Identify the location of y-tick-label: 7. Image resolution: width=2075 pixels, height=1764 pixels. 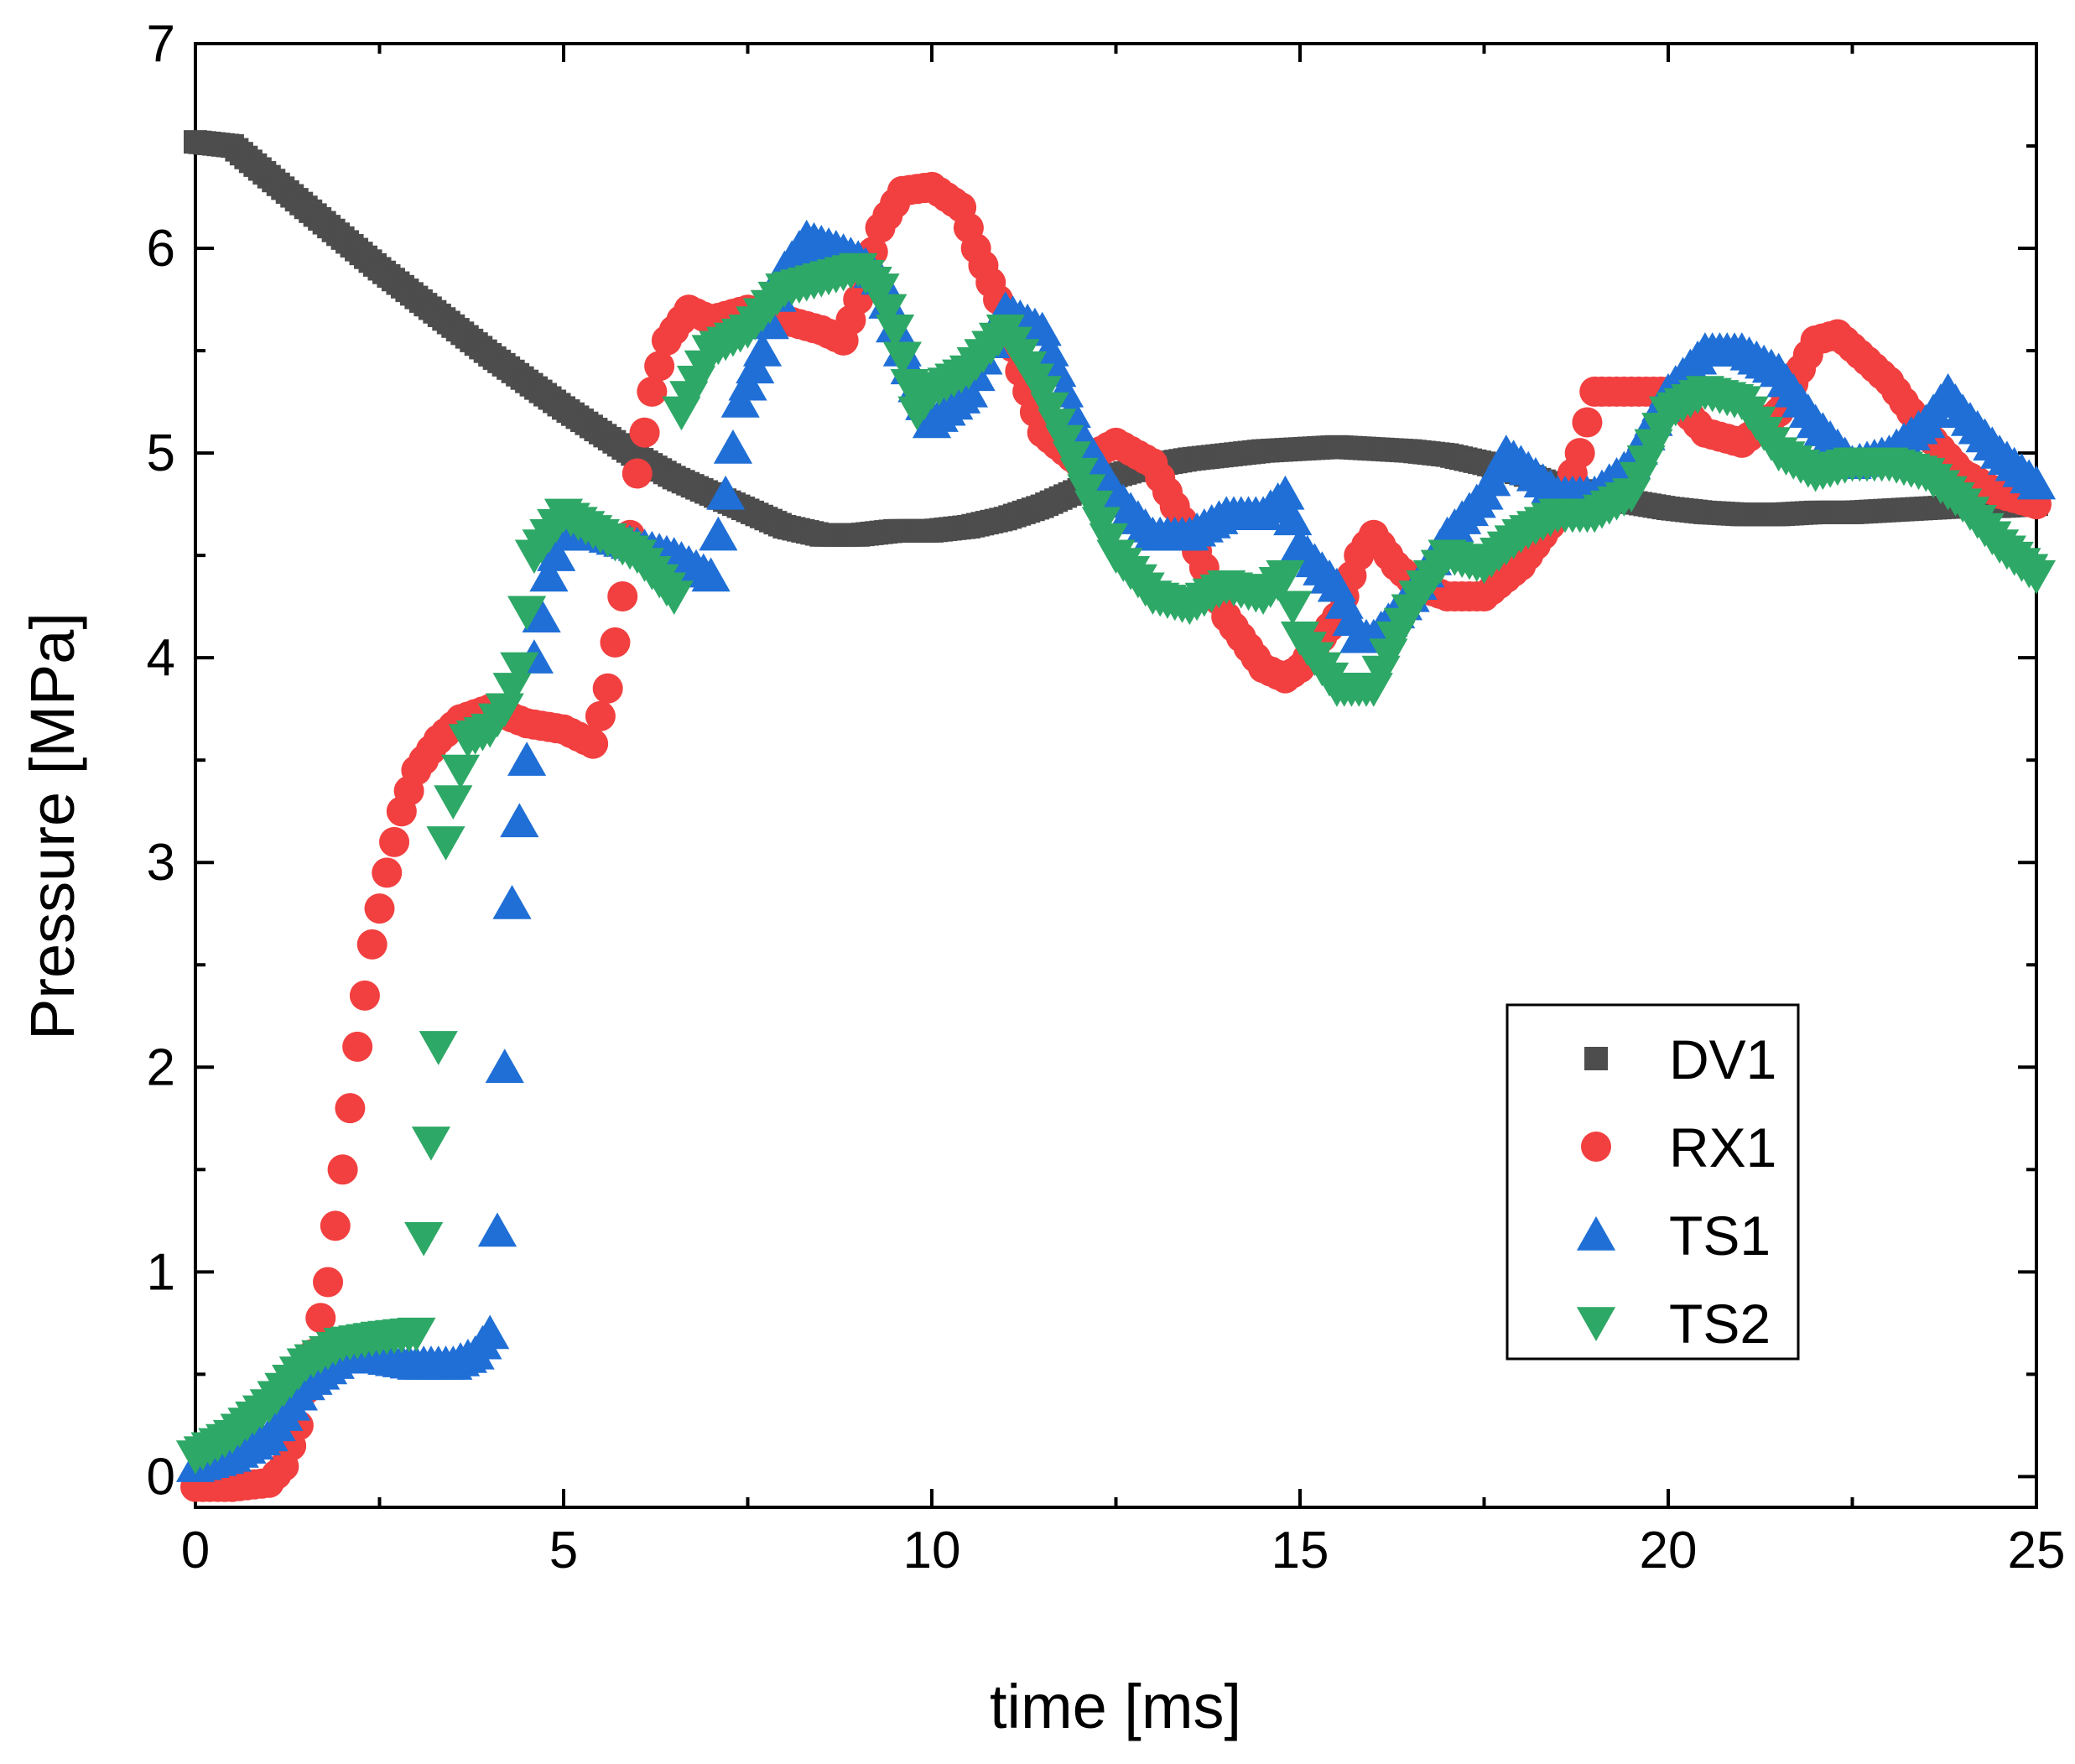
(161, 44).